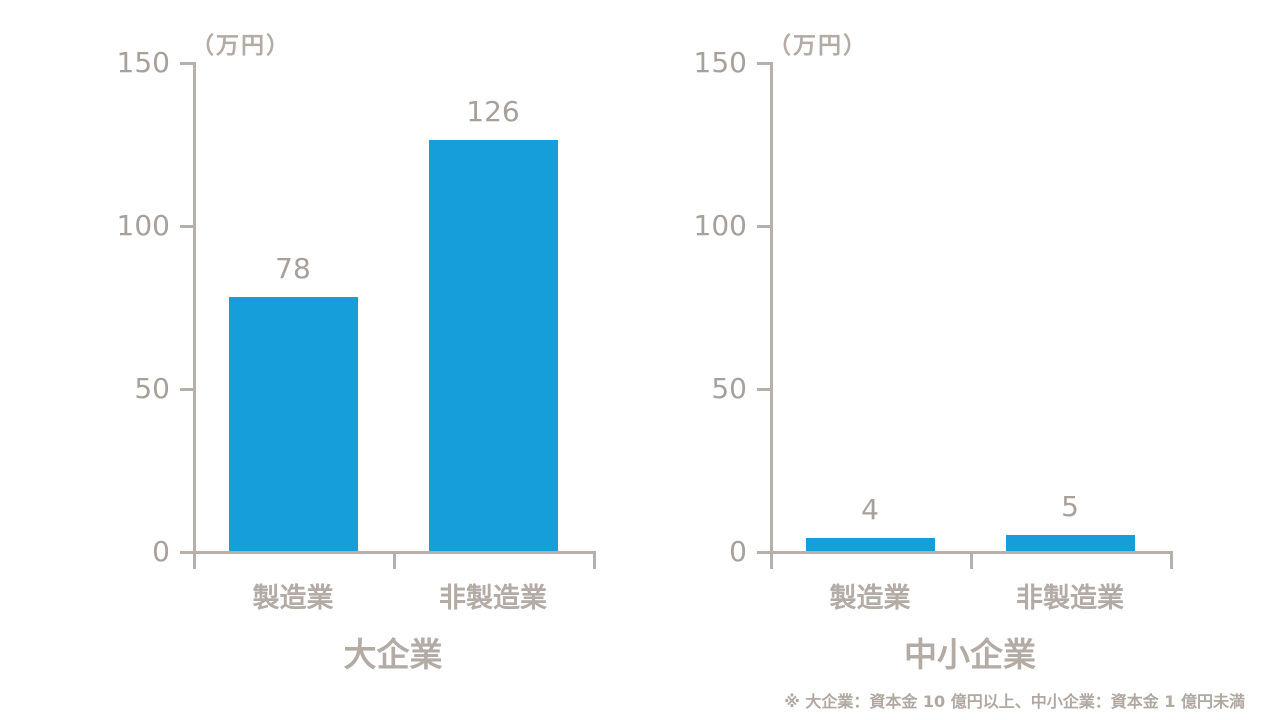  What do you see at coordinates (393, 654) in the screenshot?
I see `chart-title: 大企業` at bounding box center [393, 654].